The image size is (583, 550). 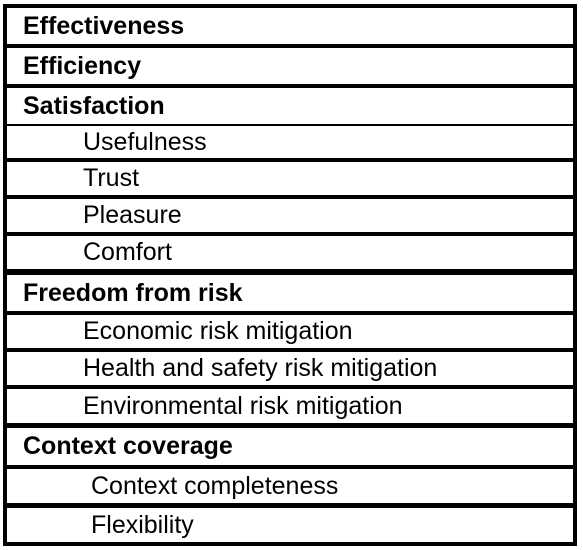 What do you see at coordinates (290, 66) in the screenshot?
I see `table-row-efficiency: Efficiency` at bounding box center [290, 66].